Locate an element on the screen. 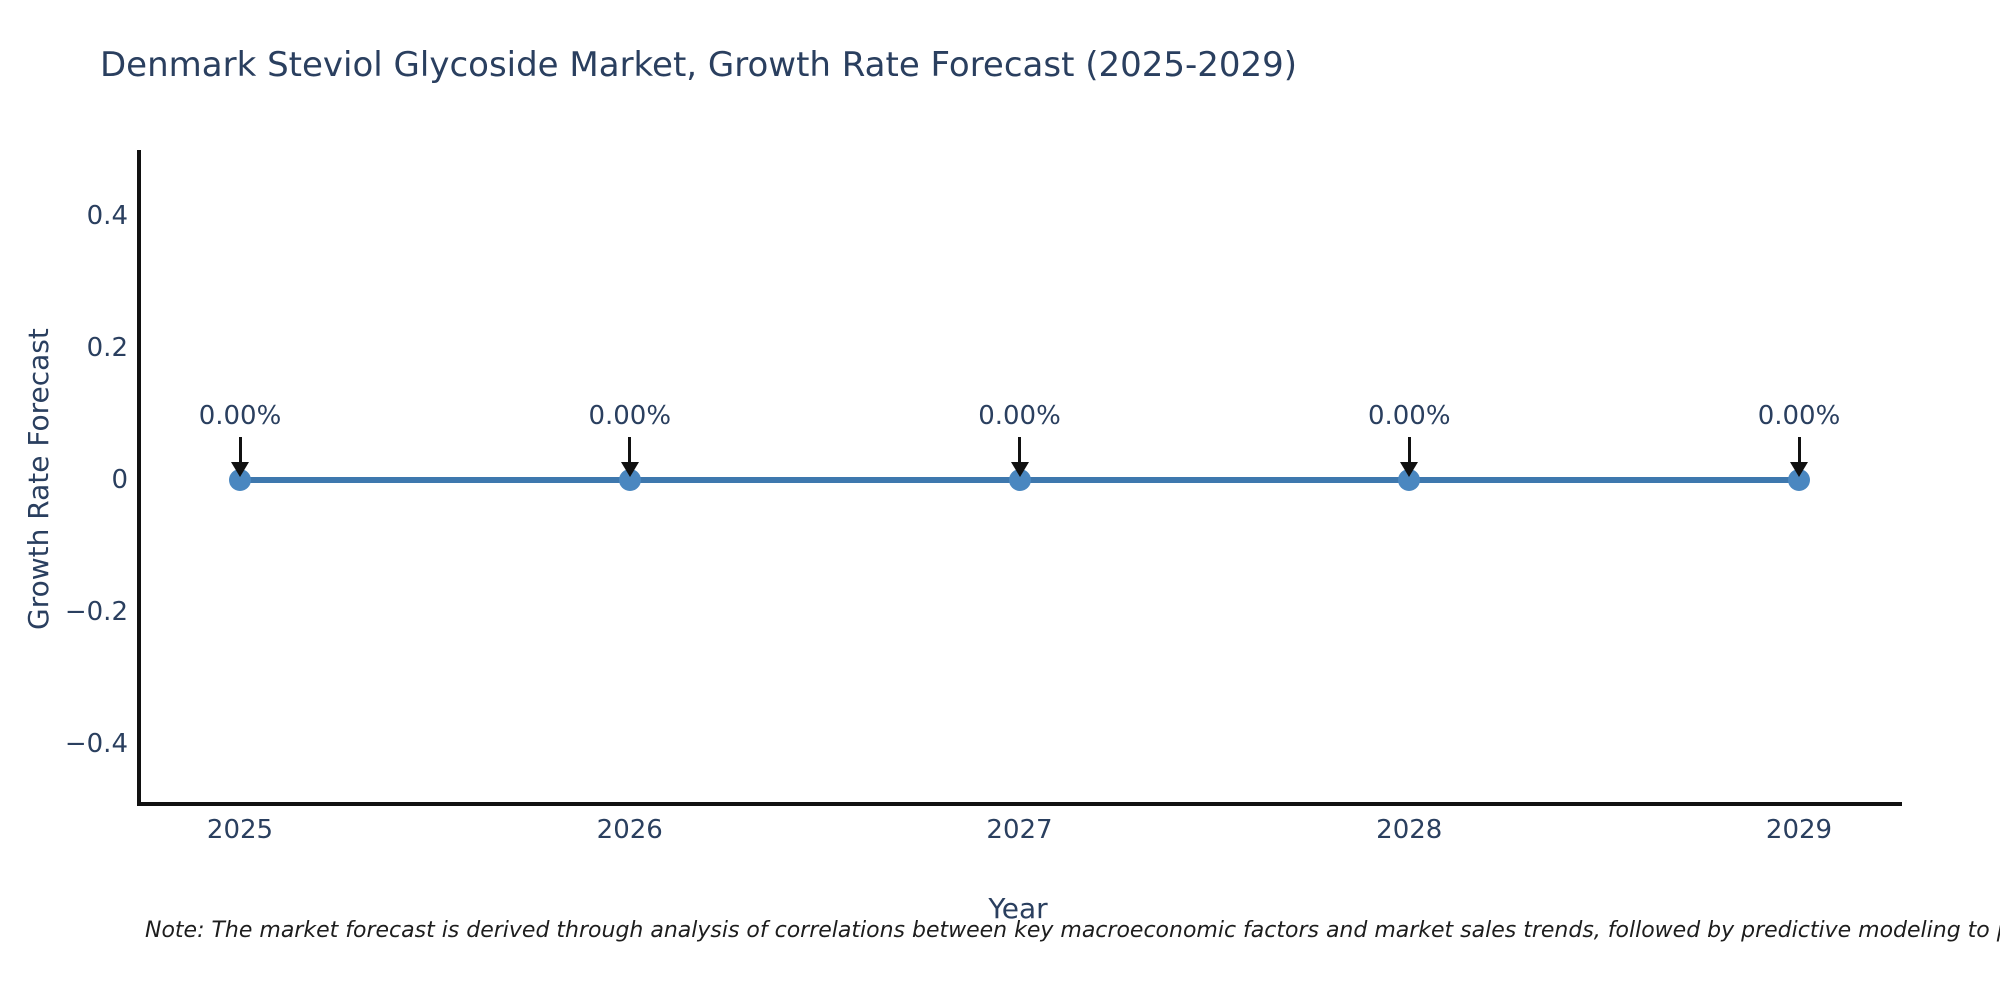 The width and height of the screenshot is (2000, 1000). y-tick-label: 0.4 is located at coordinates (107, 216).